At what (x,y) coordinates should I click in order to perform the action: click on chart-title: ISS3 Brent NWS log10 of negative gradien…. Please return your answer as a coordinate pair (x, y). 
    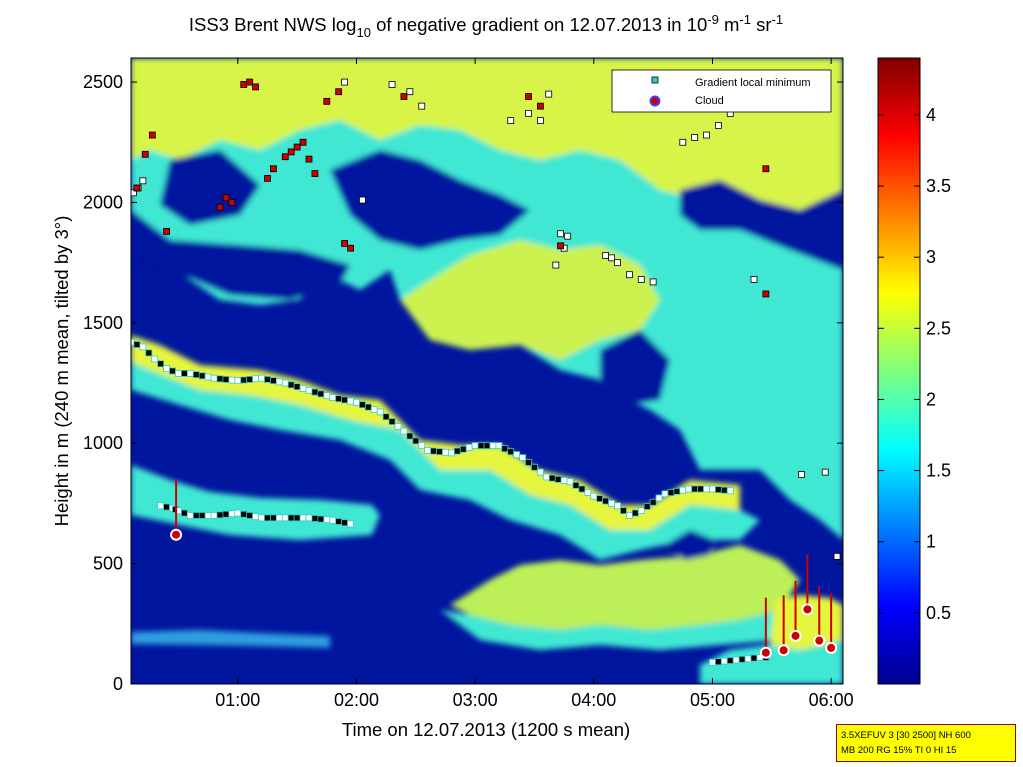
    Looking at the image, I should click on (486, 26).